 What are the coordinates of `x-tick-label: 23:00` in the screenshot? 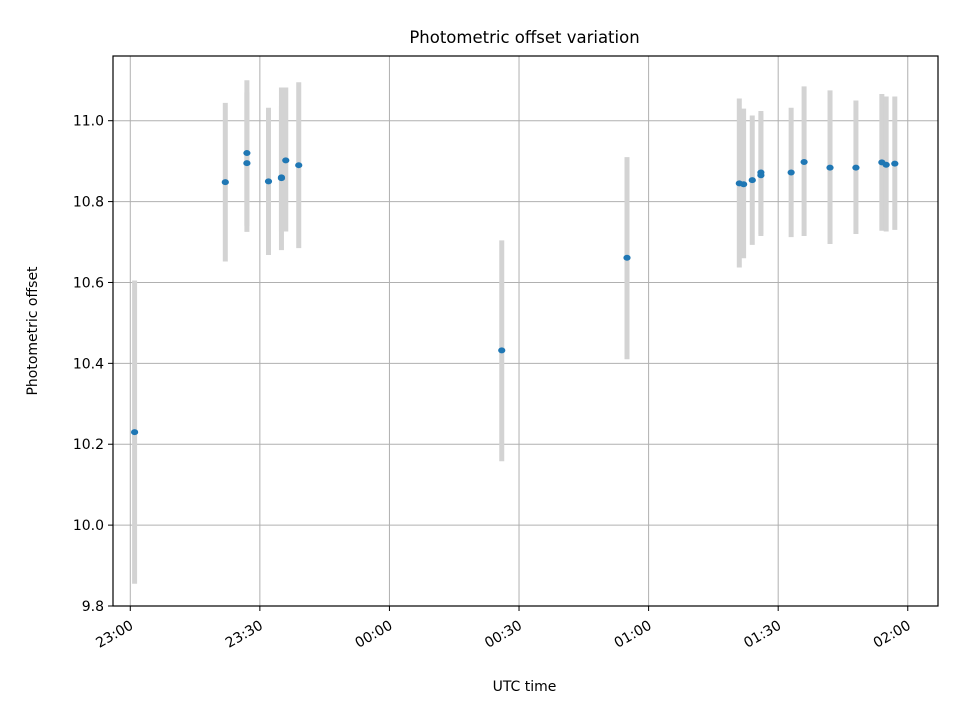 It's located at (114, 635).